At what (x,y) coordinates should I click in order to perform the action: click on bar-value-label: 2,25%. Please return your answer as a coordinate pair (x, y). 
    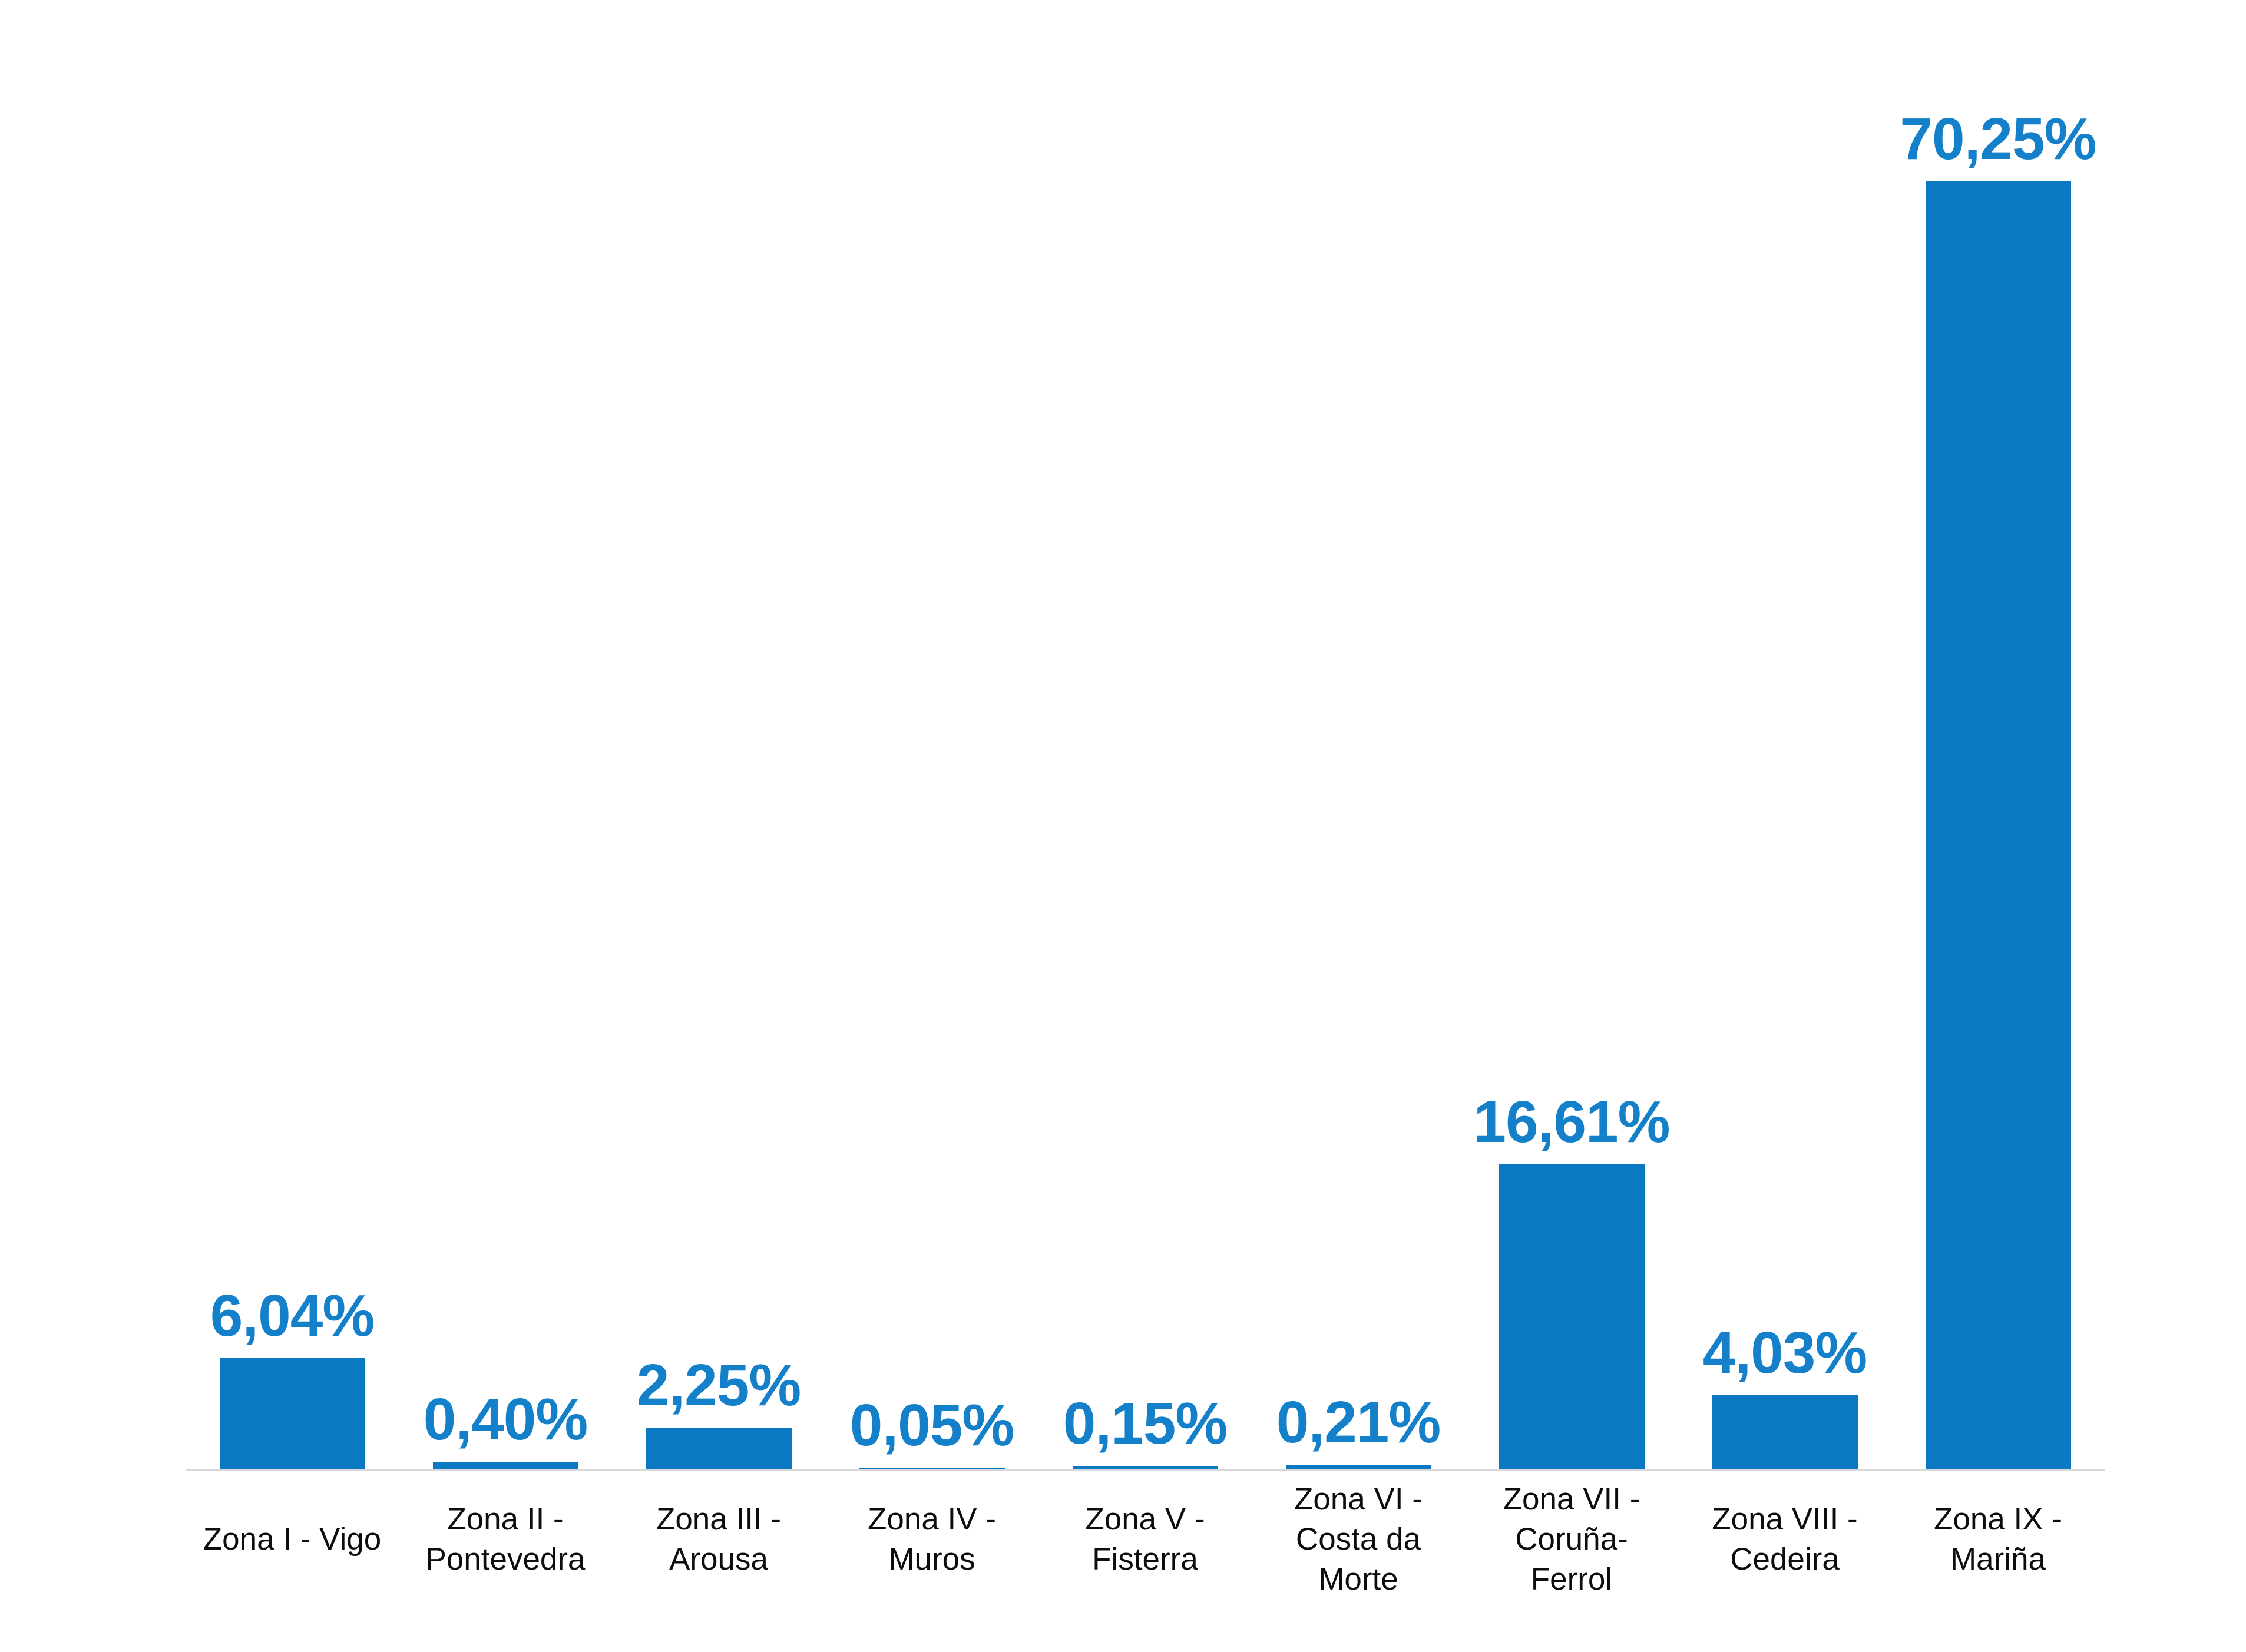
    Looking at the image, I should click on (719, 1385).